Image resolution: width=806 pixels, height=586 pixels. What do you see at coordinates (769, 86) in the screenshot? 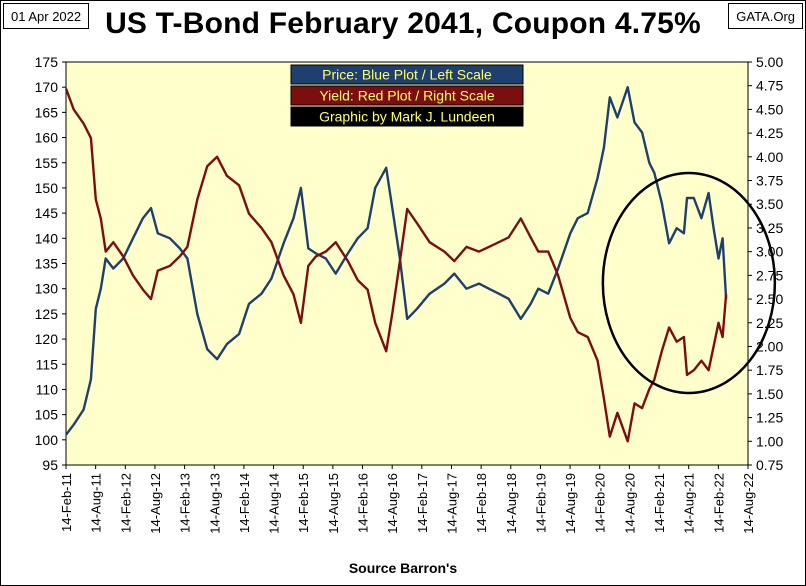
I see `right-axis-tick-label: 4.75` at bounding box center [769, 86].